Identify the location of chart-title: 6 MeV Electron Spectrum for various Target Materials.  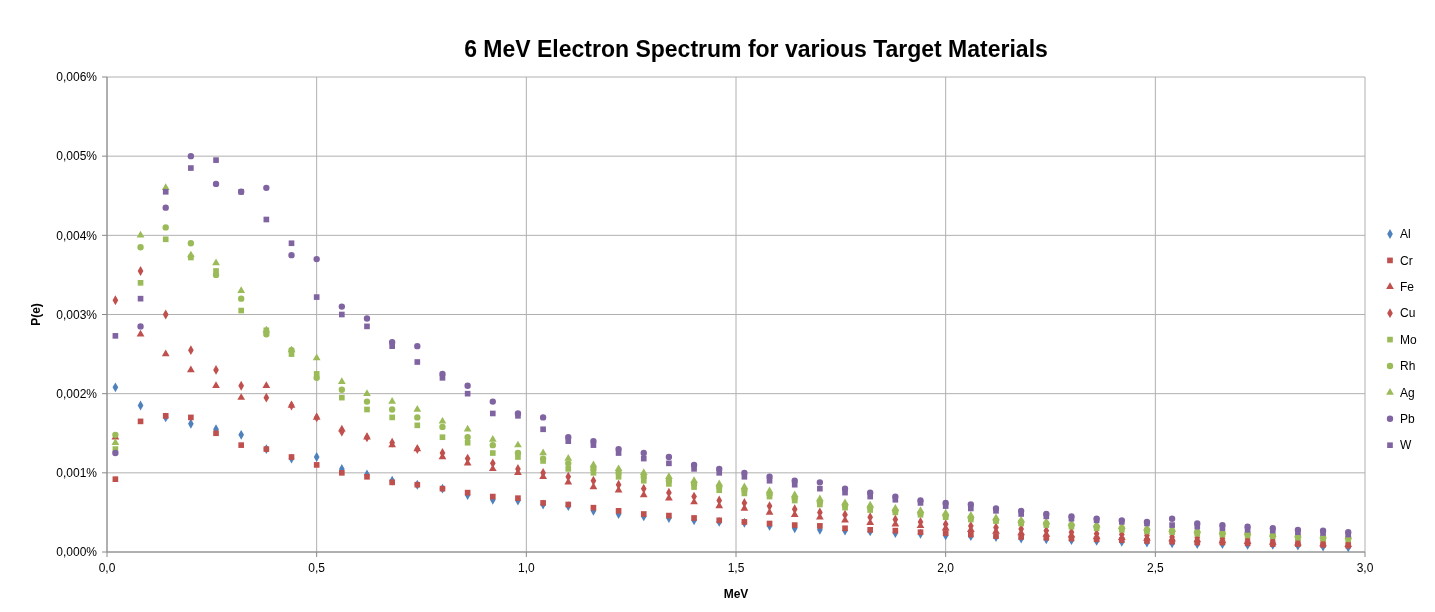
(756, 49).